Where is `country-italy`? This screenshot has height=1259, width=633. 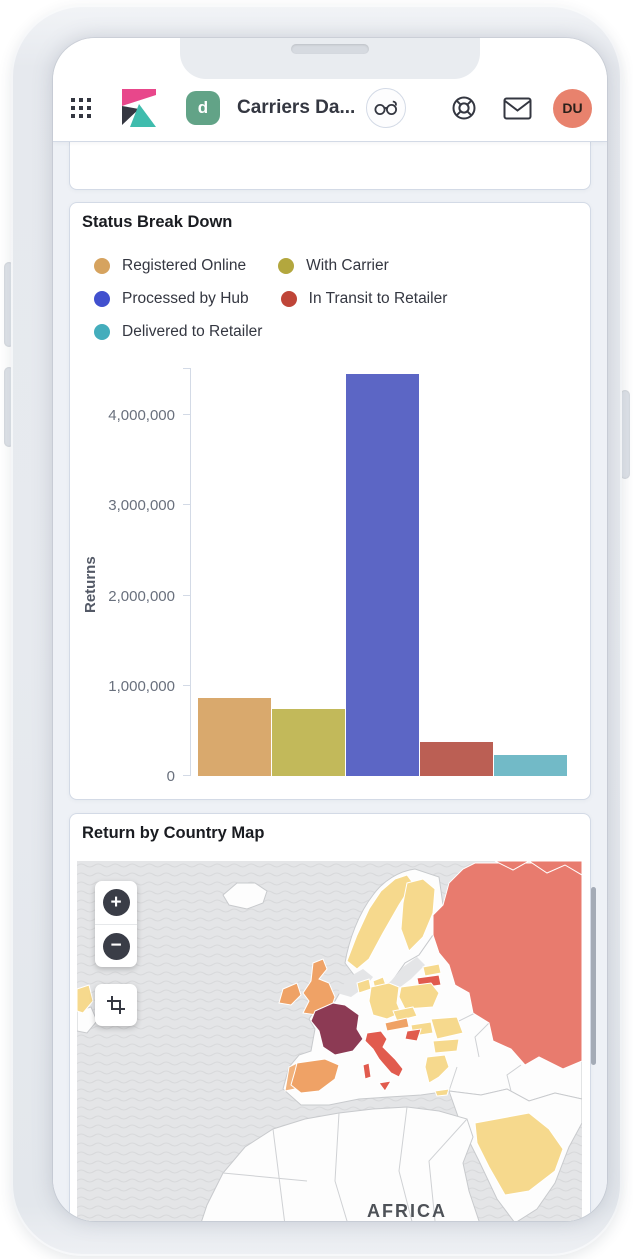
country-italy is located at coordinates (384, 1054).